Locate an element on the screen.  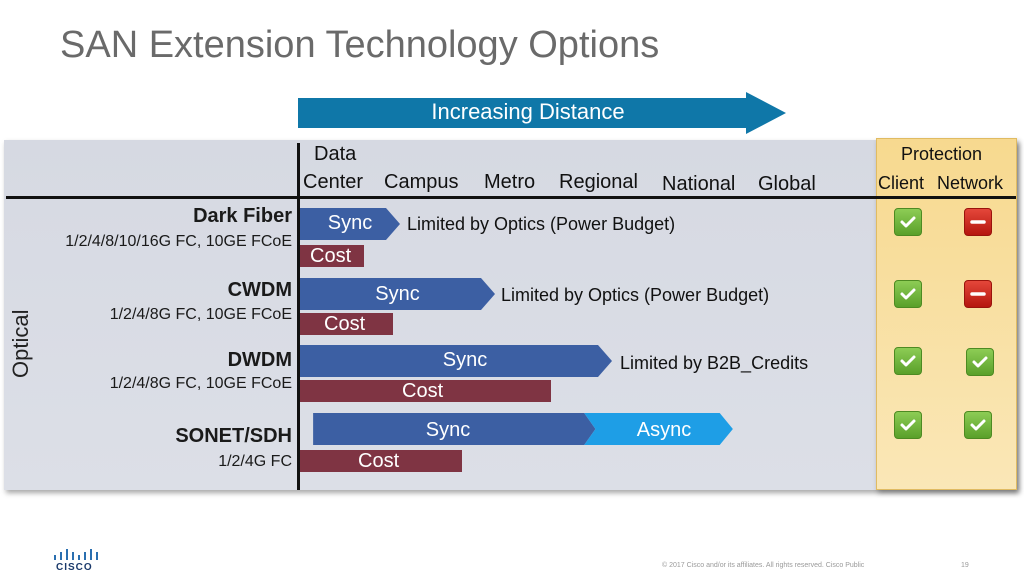
protection-network-label: Network is located at coordinates (970, 183).